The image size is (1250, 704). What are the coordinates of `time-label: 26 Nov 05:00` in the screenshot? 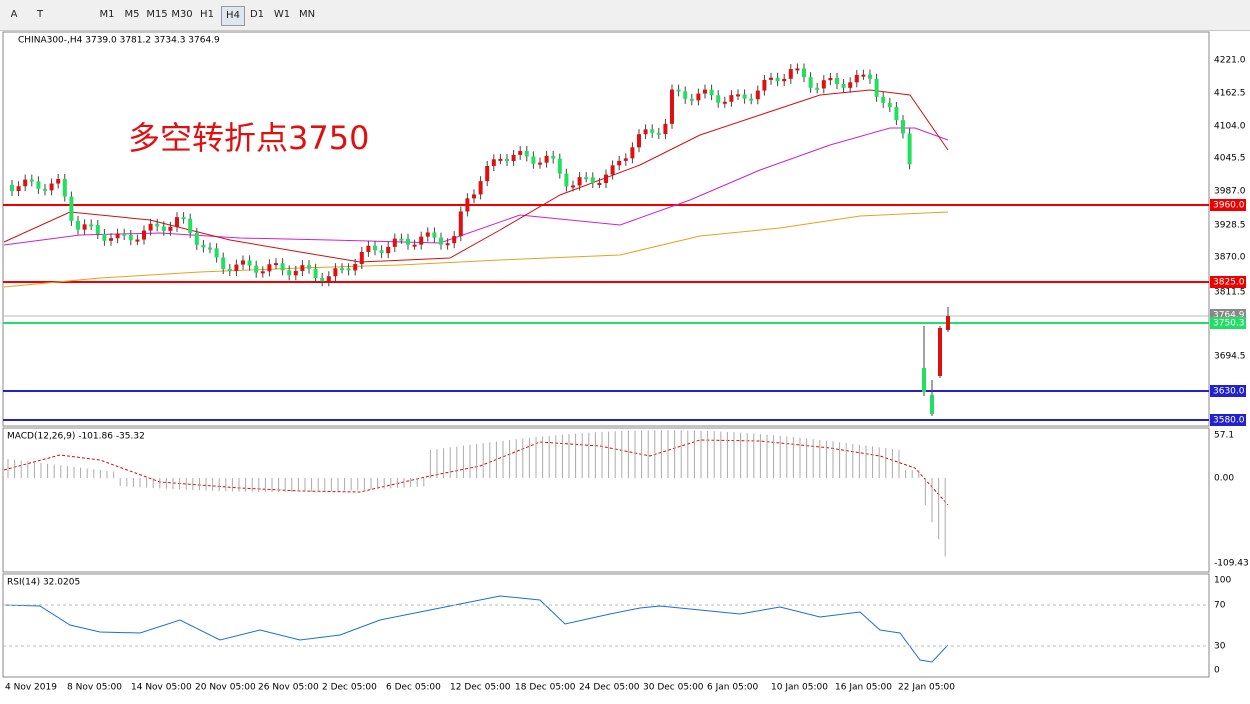 It's located at (288, 688).